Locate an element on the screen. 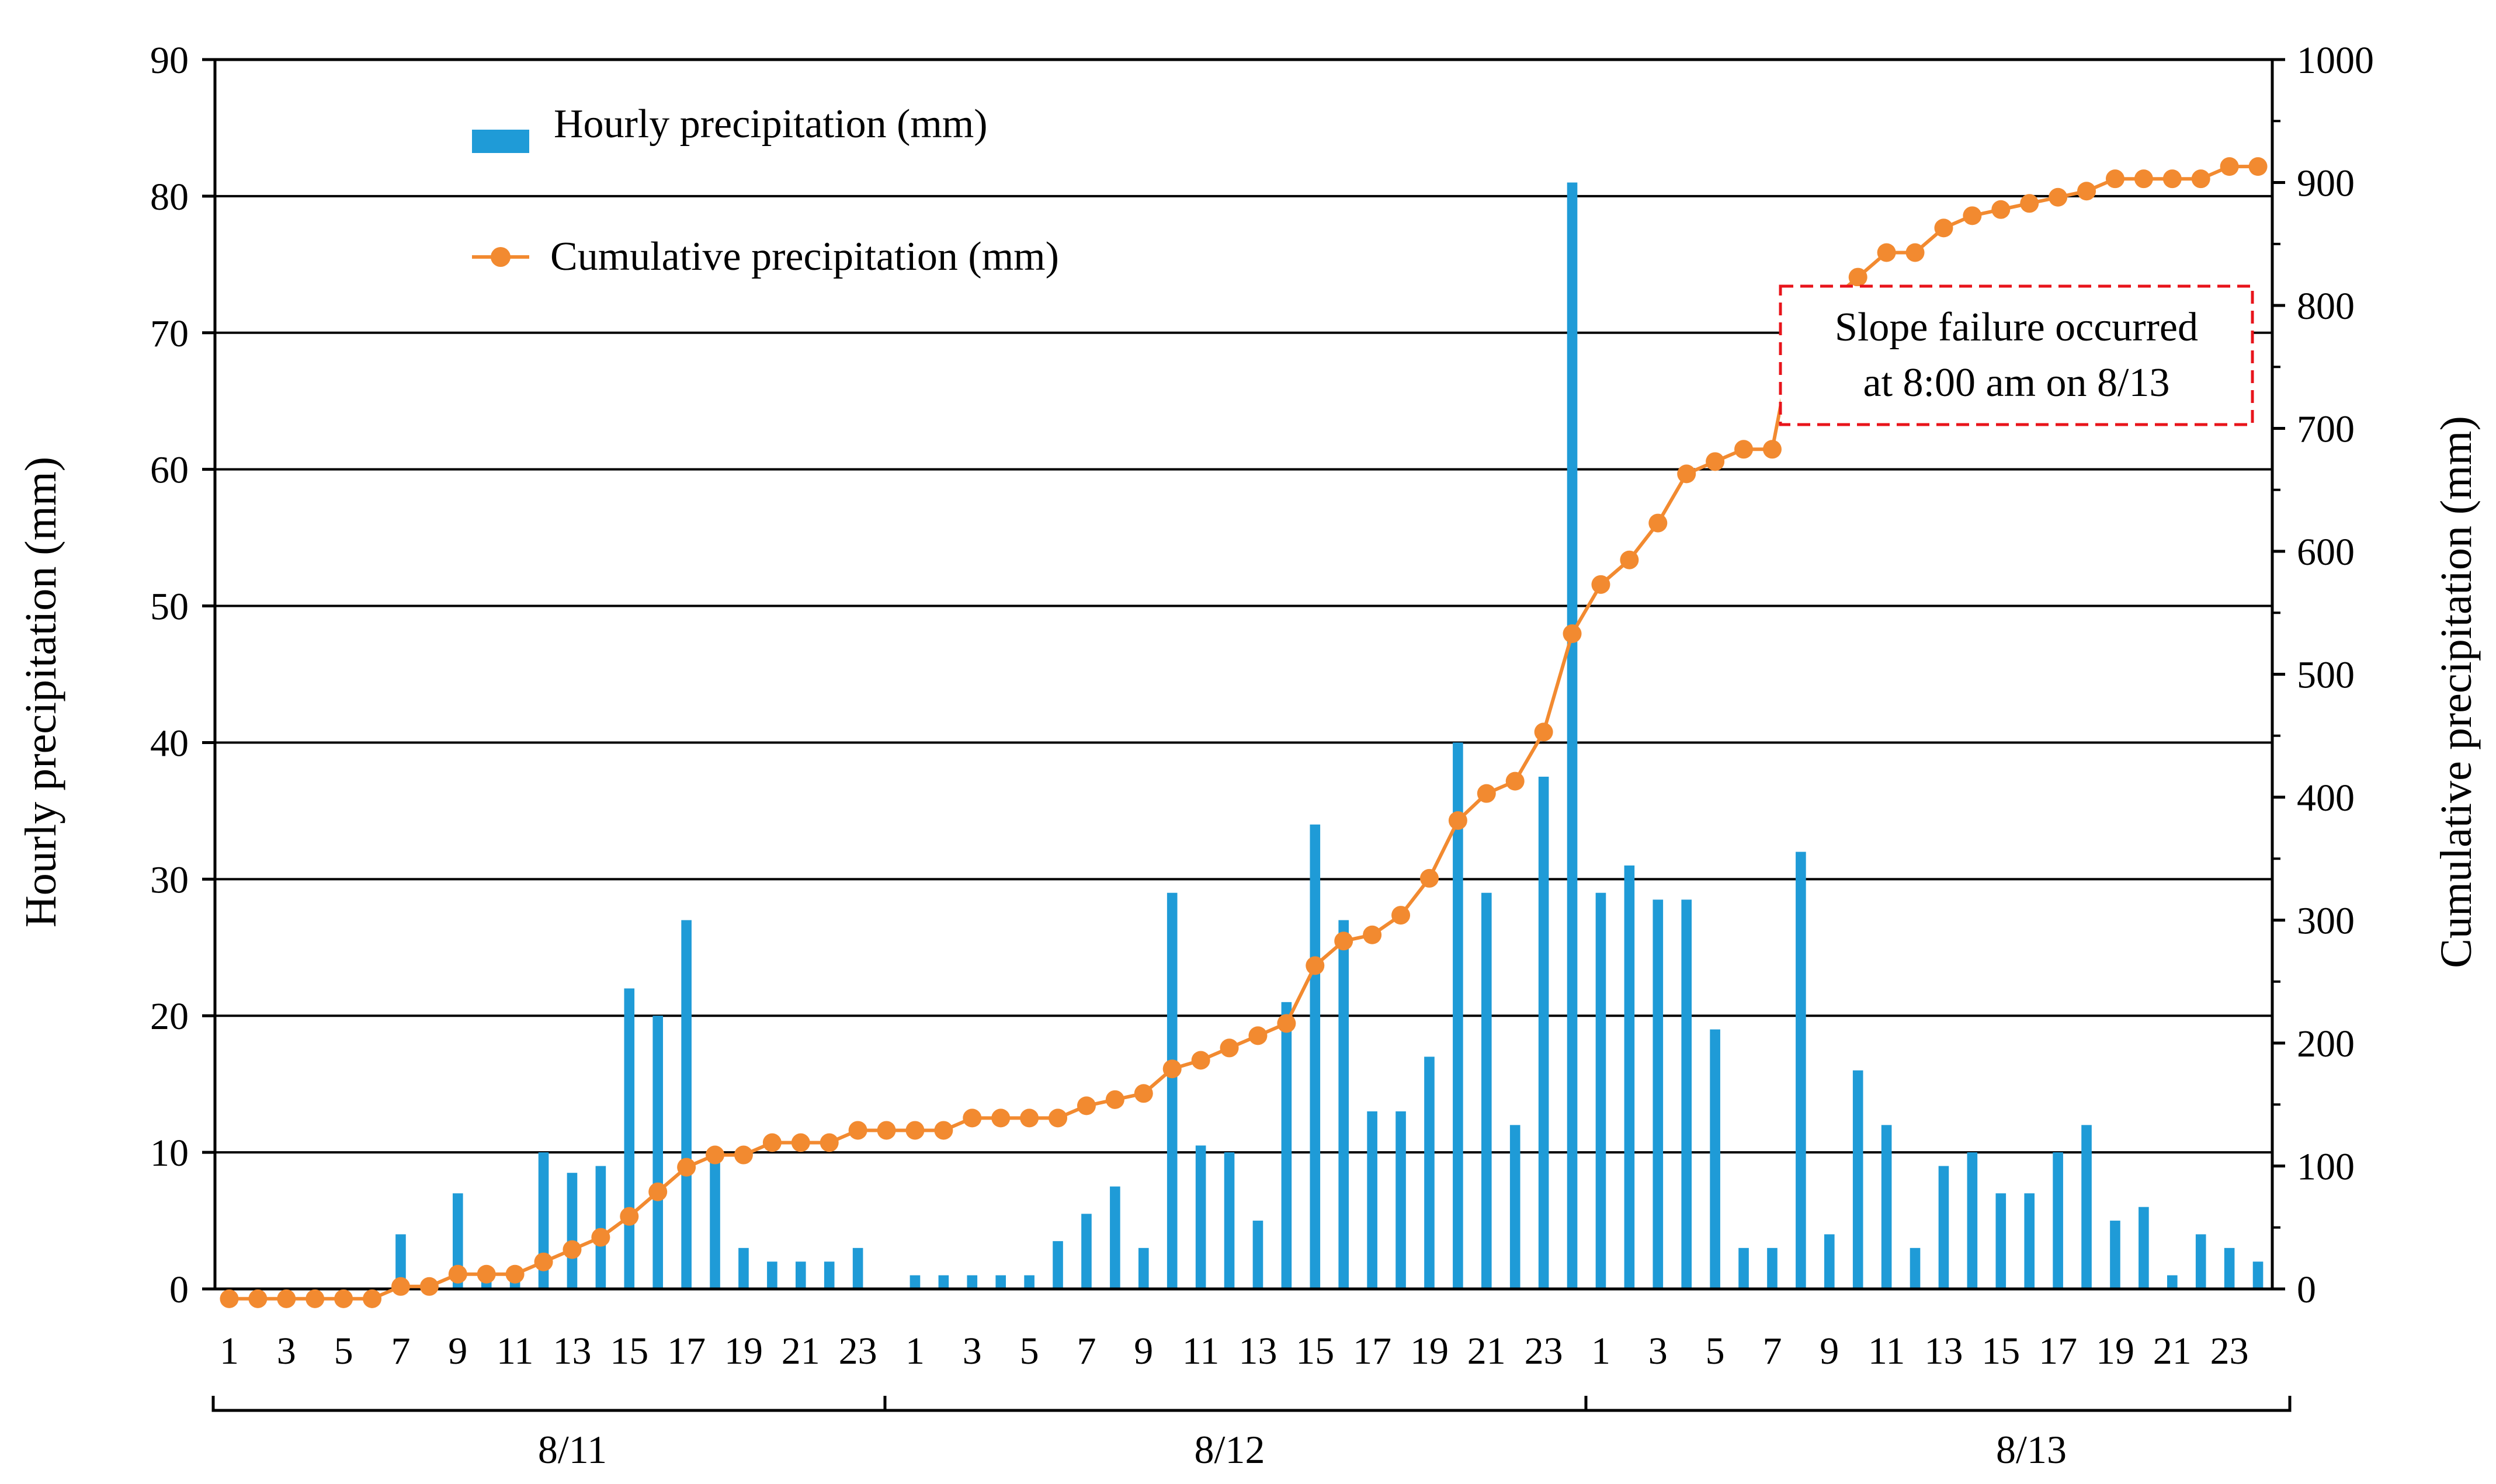 The height and width of the screenshot is (1484, 2496). day-label: 8/12 is located at coordinates (1230, 1449).